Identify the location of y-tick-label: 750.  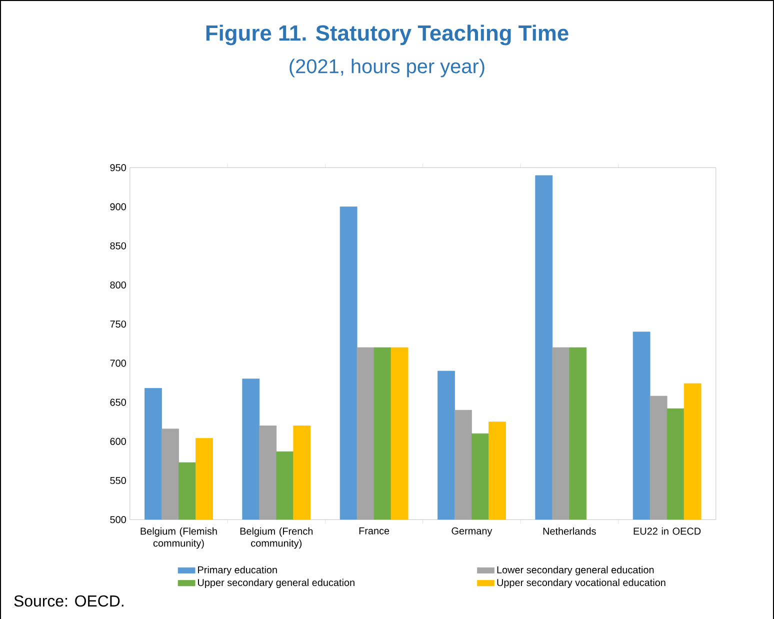
(118, 324).